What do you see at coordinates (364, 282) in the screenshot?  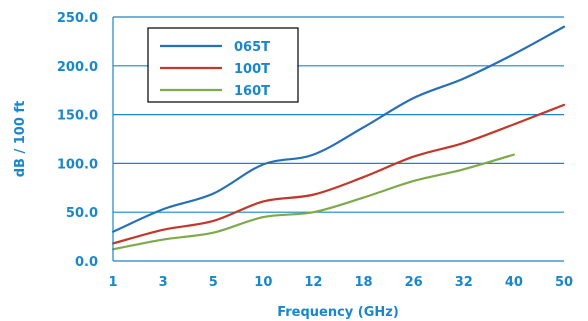 I see `x-tick-label: 18` at bounding box center [364, 282].